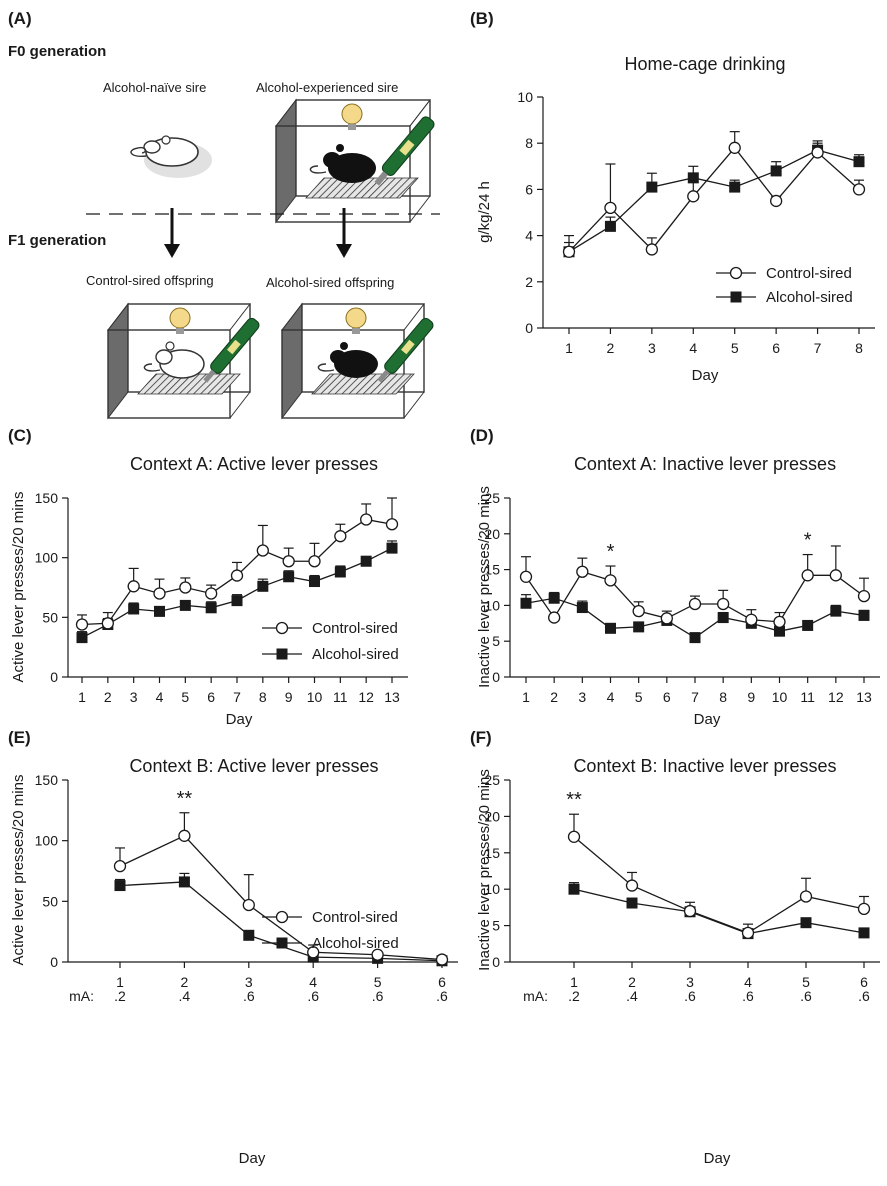 This screenshot has width=887, height=1186. I want to click on x-tick-label: 13, so click(392, 697).